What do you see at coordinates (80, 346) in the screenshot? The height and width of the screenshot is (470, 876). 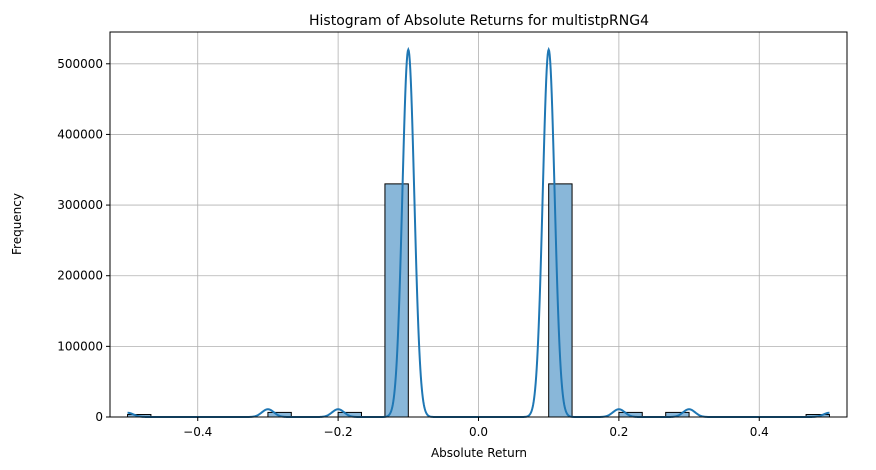 I see `y-tick-label: 100000` at bounding box center [80, 346].